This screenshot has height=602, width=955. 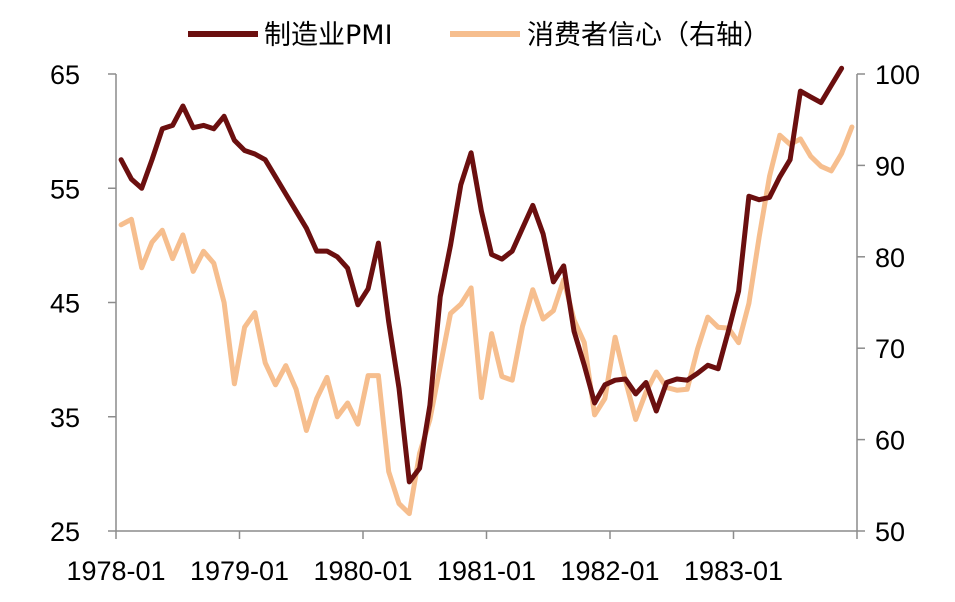 I want to click on x-tick-label: 1980-01, so click(x=362, y=571).